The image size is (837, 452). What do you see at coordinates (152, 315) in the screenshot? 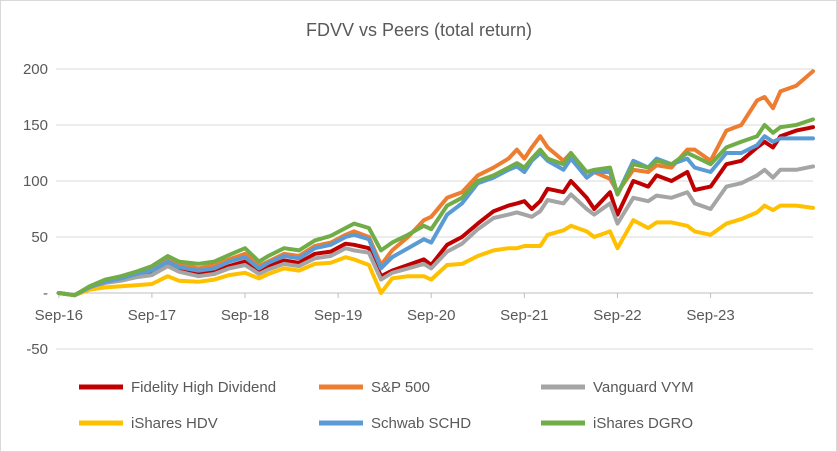
I see `x-tick-label: Sep-17` at bounding box center [152, 315].